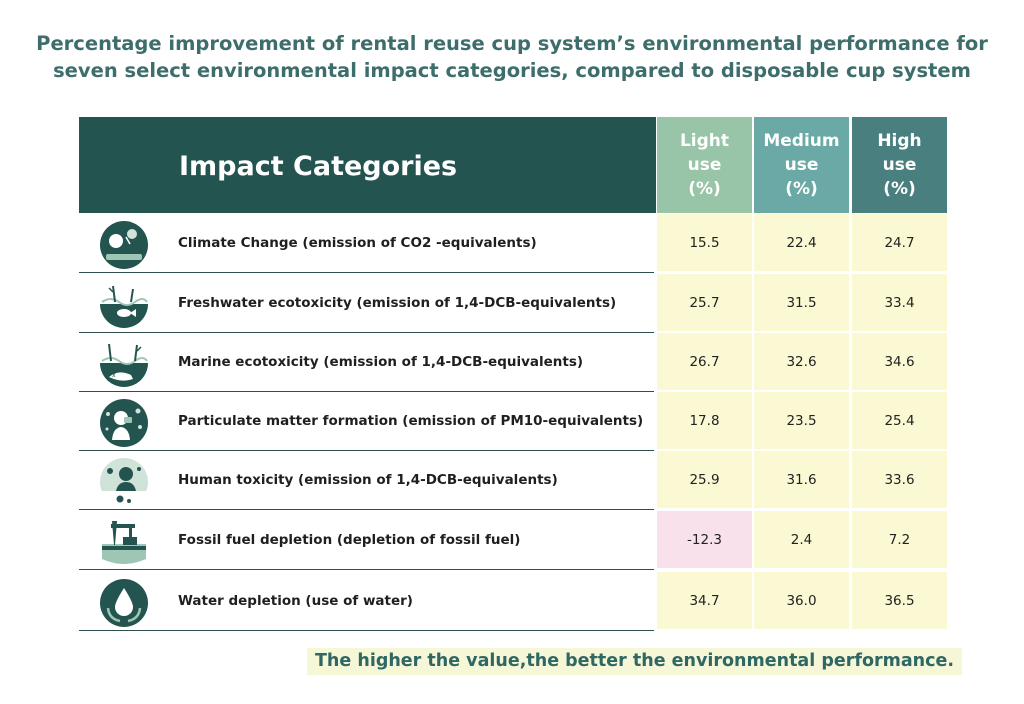 This screenshot has height=704, width=1024. I want to click on high-use-value: 33.6, so click(899, 479).